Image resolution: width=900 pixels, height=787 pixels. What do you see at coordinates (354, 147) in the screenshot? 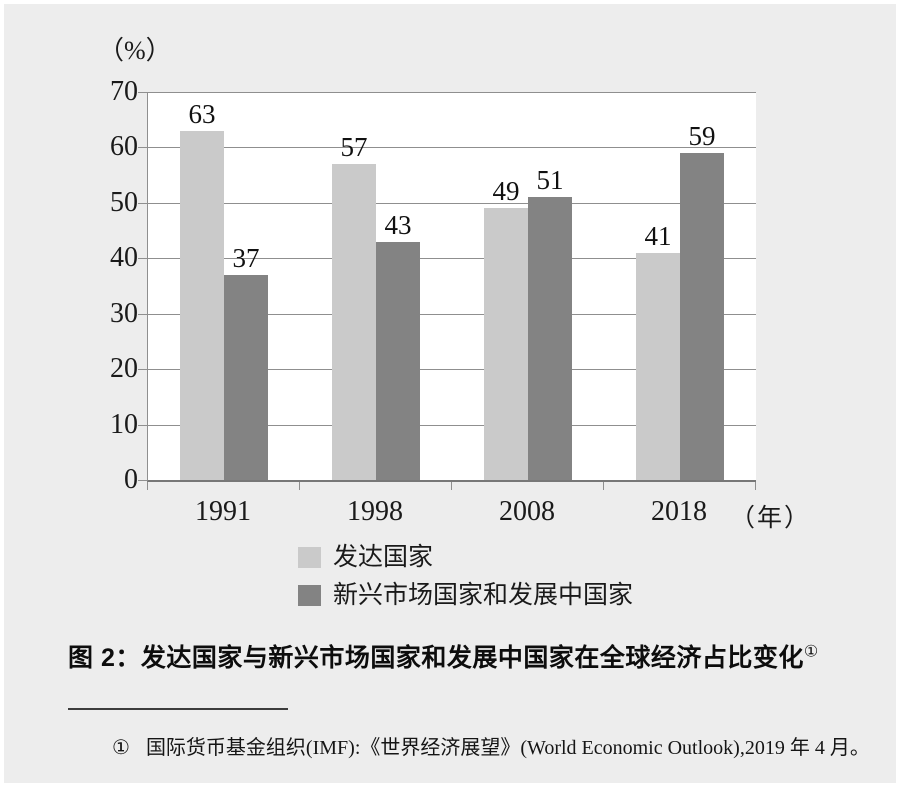
I see `value-label-1998-series1: 57` at bounding box center [354, 147].